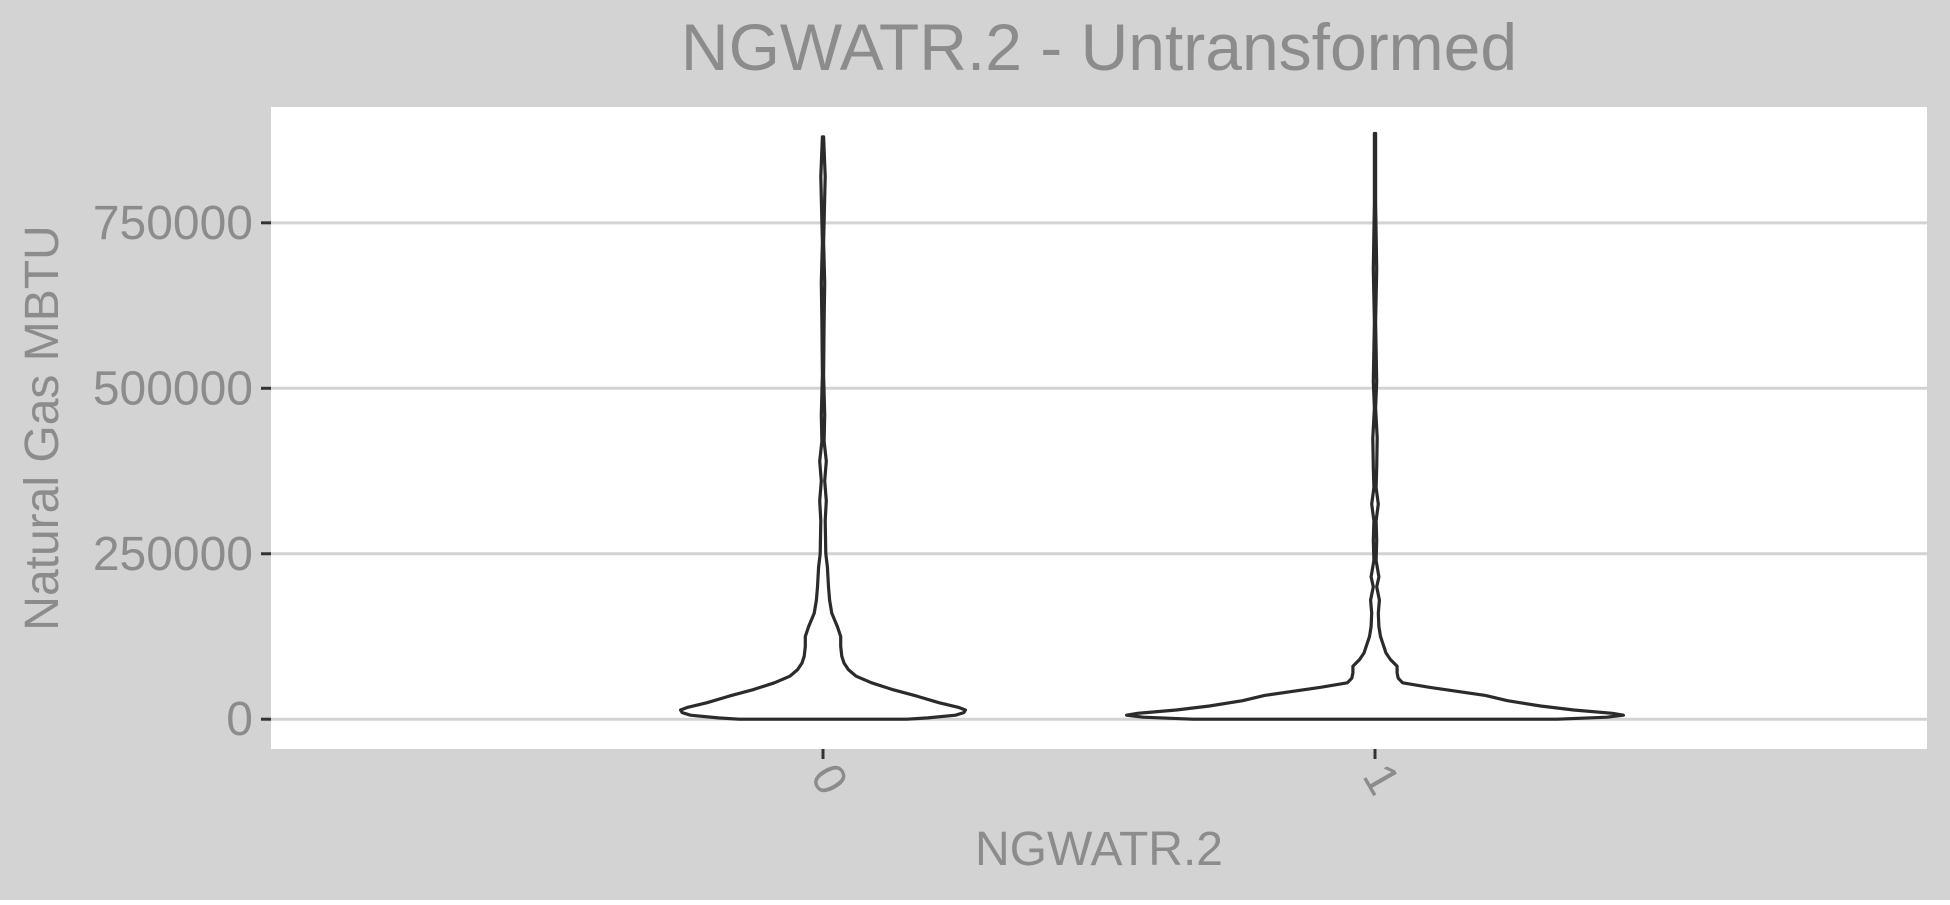 This screenshot has height=905, width=1950. What do you see at coordinates (1099, 849) in the screenshot?
I see `x-axis-title: NGWATR.2` at bounding box center [1099, 849].